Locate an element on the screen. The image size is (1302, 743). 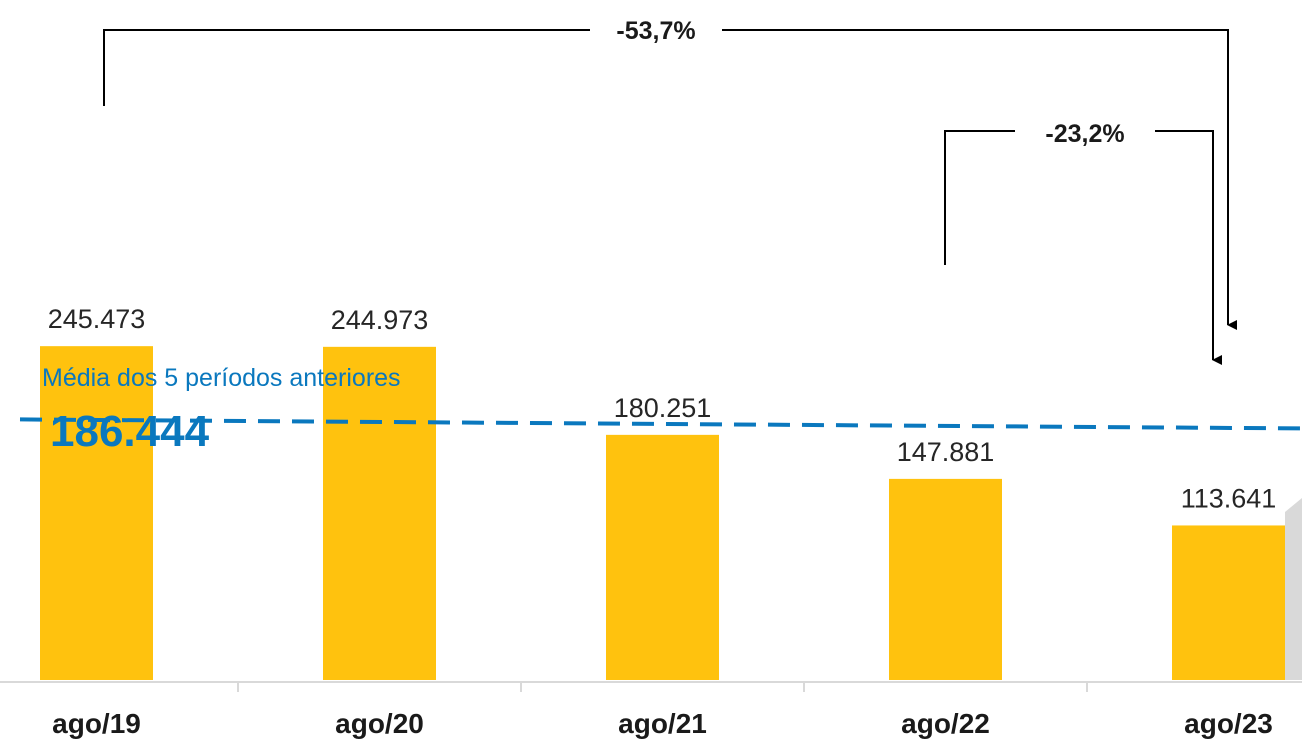
average-label: Média dos 5 períodos anteriores is located at coordinates (221, 378).